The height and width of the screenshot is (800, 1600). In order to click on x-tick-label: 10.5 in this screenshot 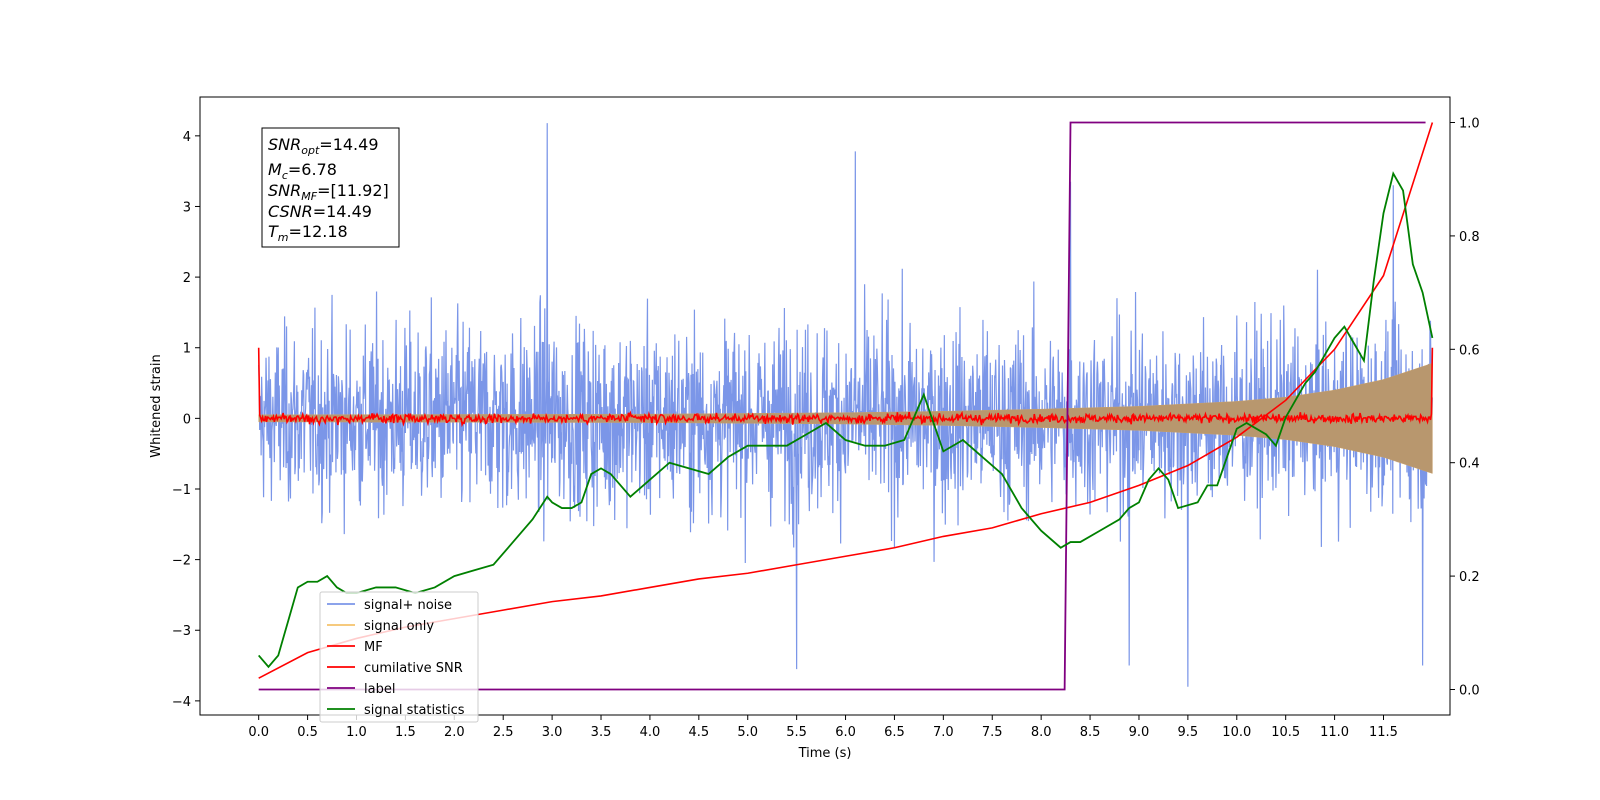, I will do `click(1285, 732)`.